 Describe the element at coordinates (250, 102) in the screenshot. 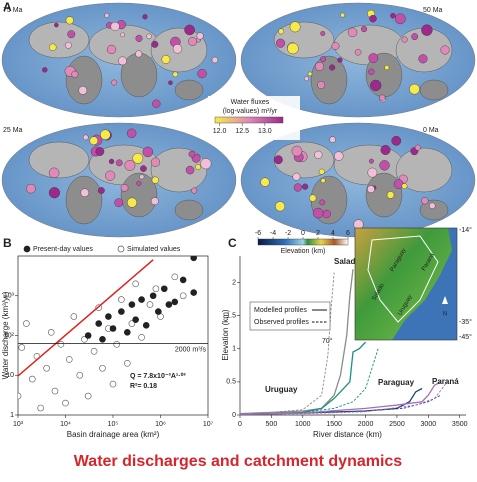

I see `colorbar-title: Water fluxes` at that location.